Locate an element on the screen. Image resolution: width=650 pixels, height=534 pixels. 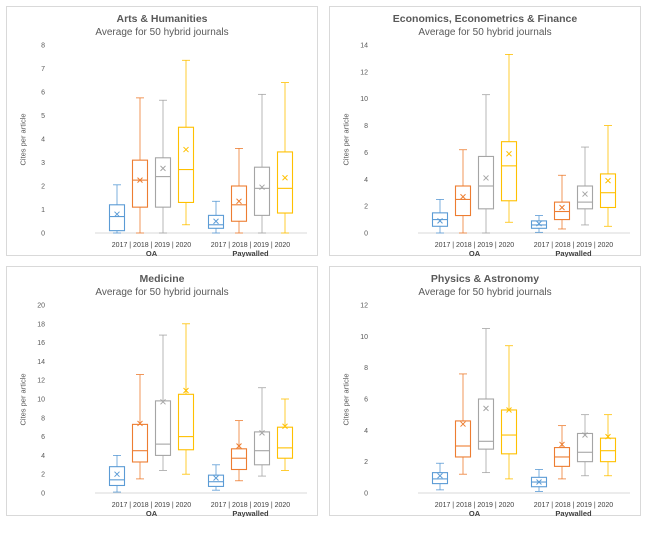
chart-title: Medicine is located at coordinates (162, 279).